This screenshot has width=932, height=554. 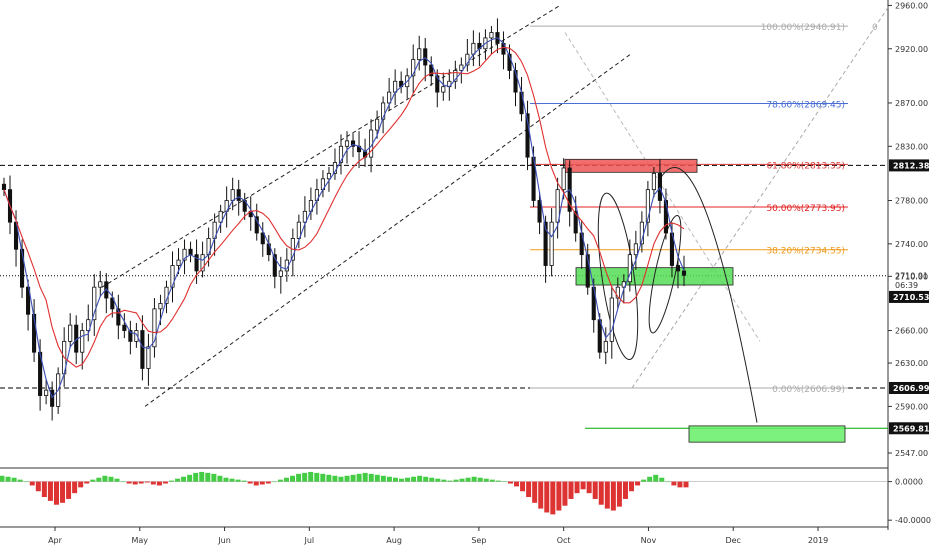 What do you see at coordinates (732, 540) in the screenshot?
I see `x-tick-label: Dec` at bounding box center [732, 540].